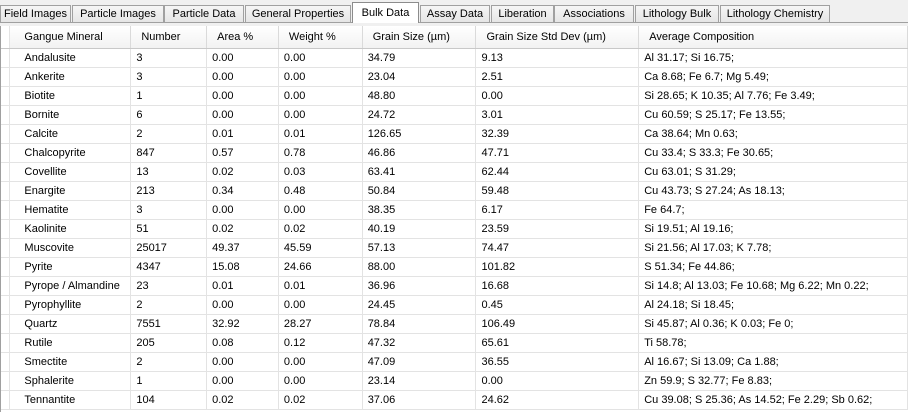 This screenshot has height=412, width=908. I want to click on cell-number: 25017, so click(169, 248).